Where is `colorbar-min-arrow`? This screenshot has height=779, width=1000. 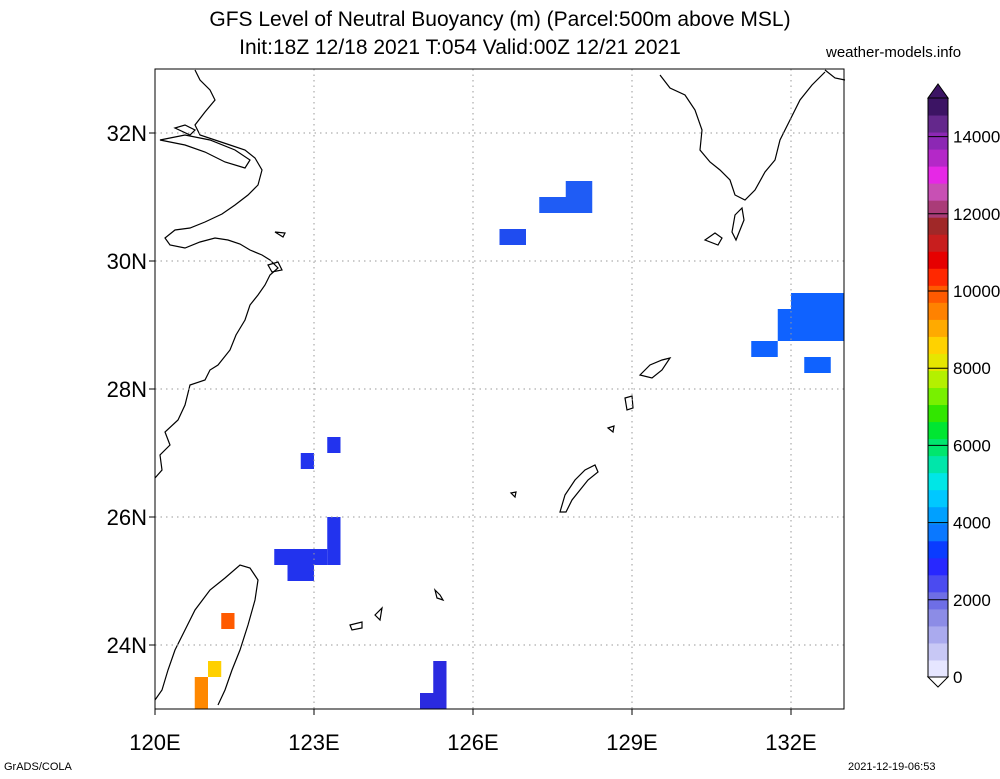
colorbar-min-arrow is located at coordinates (938, 682).